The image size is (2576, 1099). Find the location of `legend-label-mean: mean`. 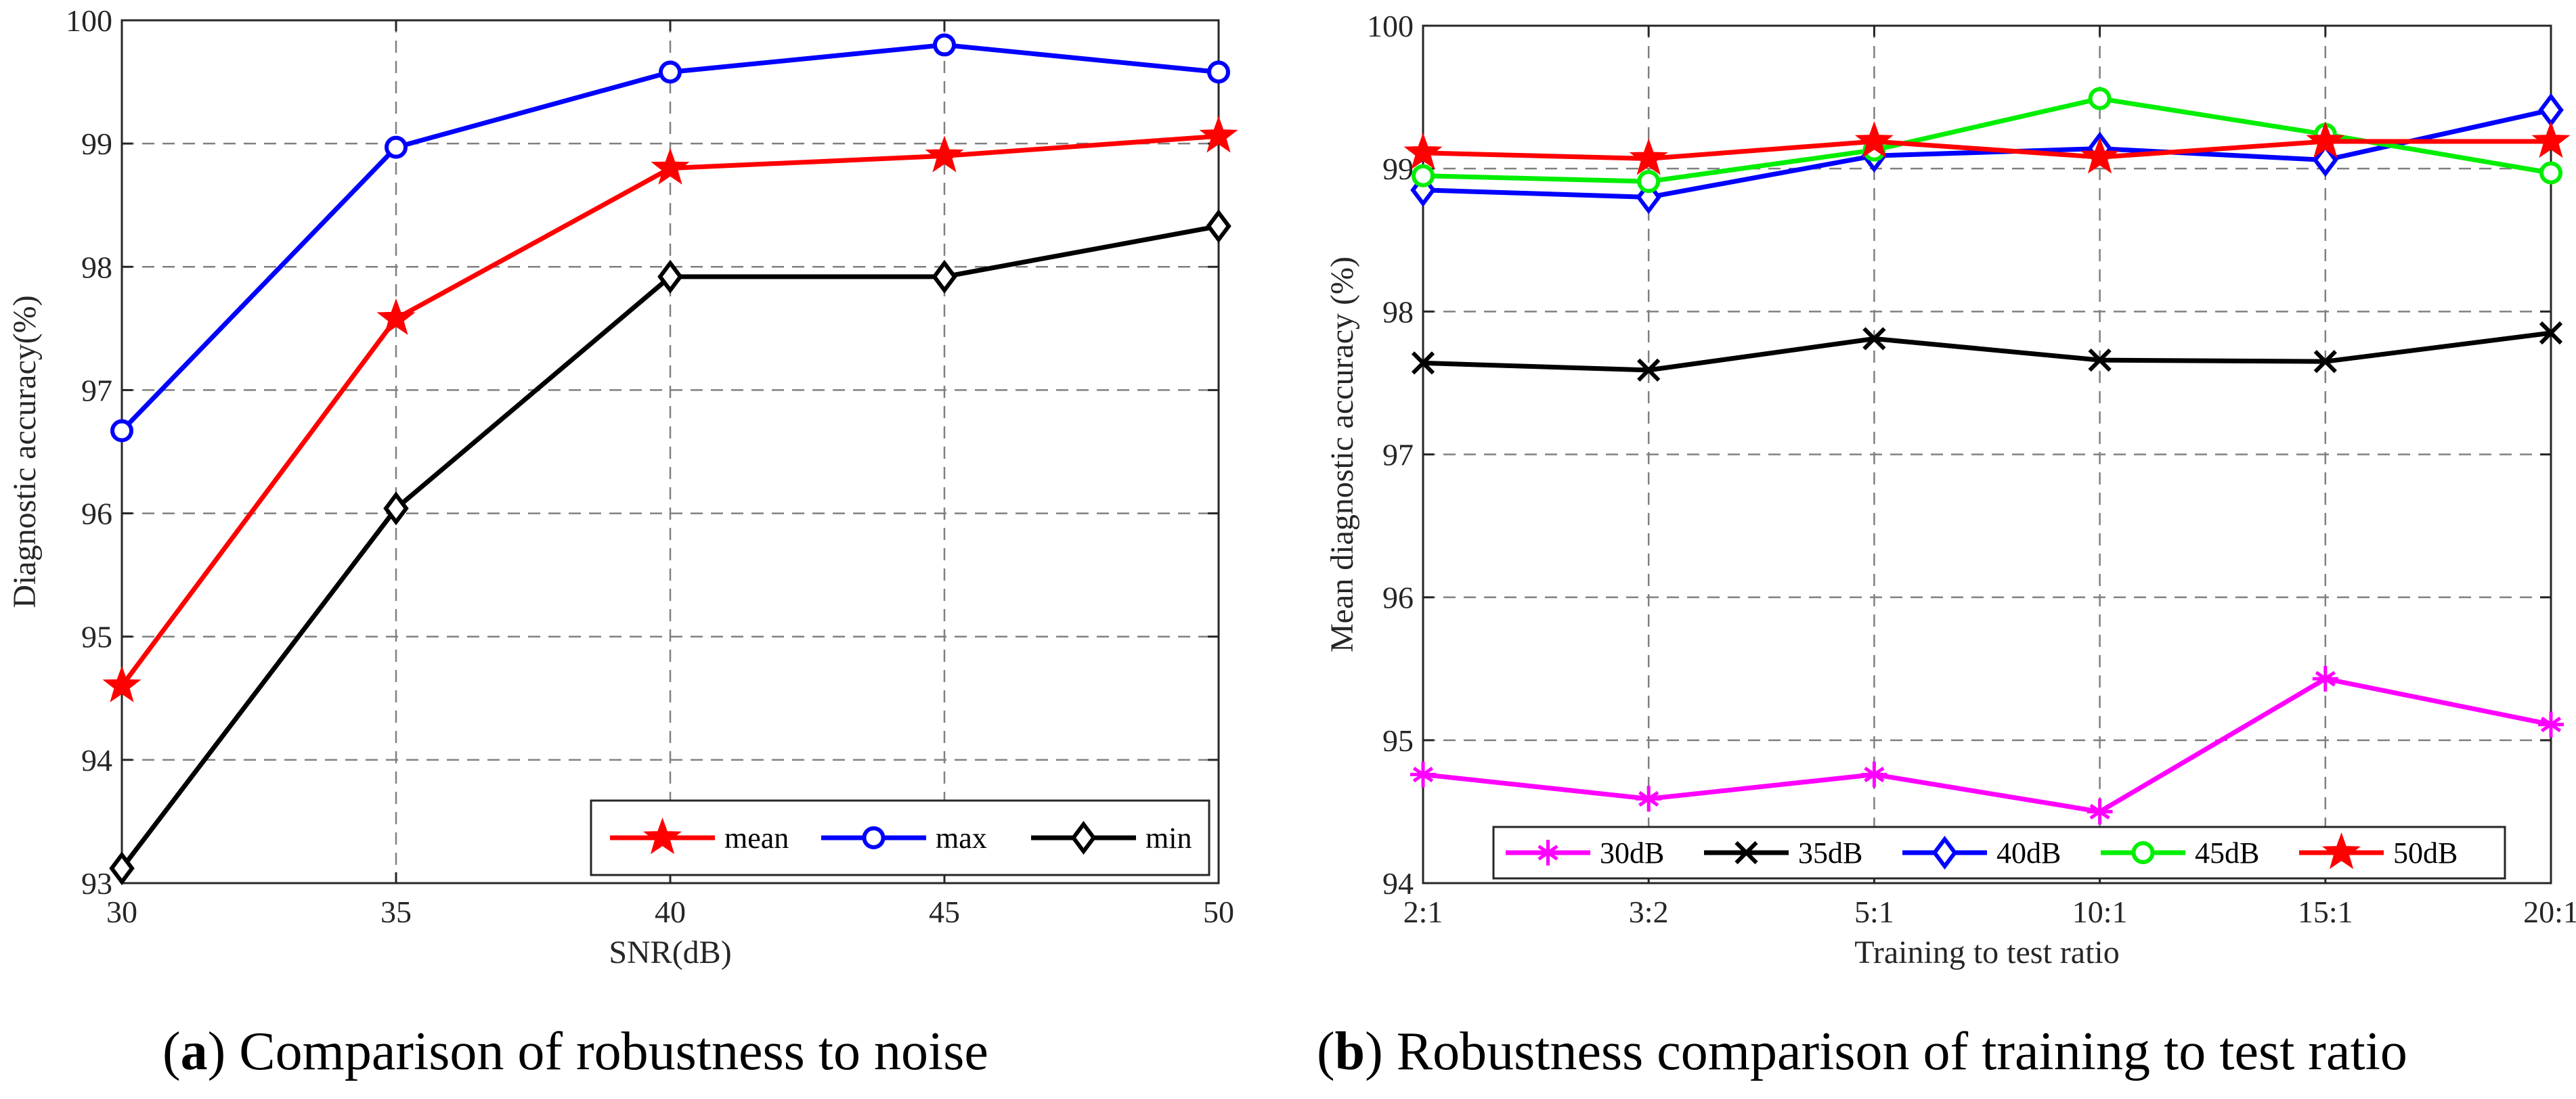

legend-label-mean: mean is located at coordinates (756, 838).